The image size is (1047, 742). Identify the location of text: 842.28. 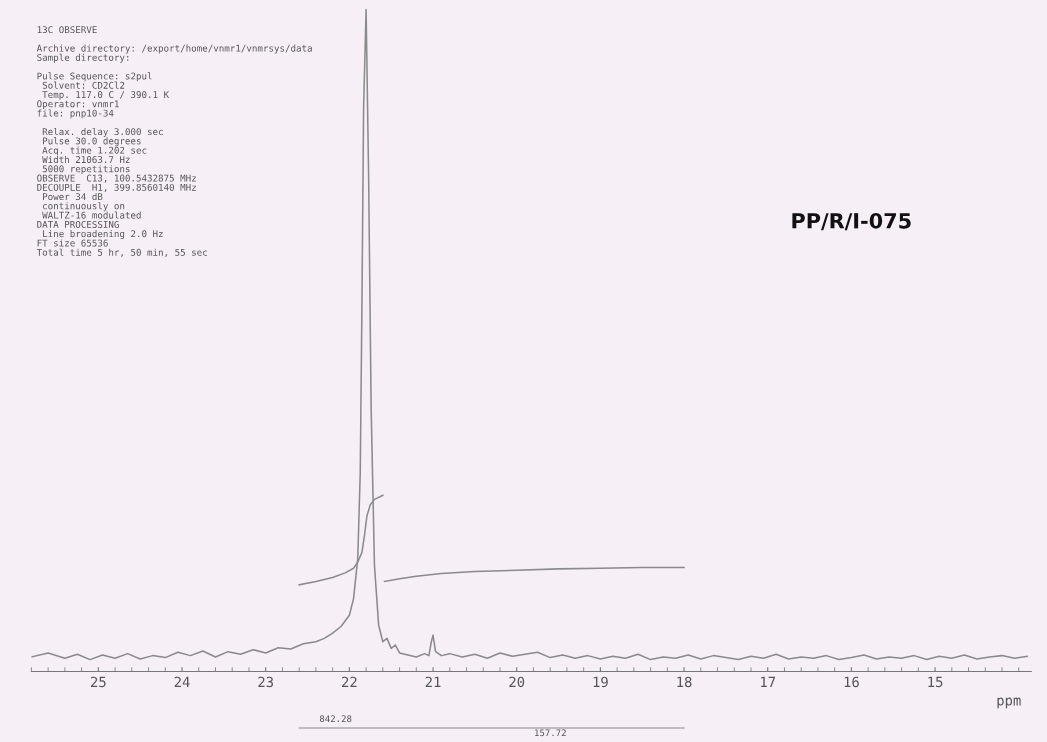
(335, 719).